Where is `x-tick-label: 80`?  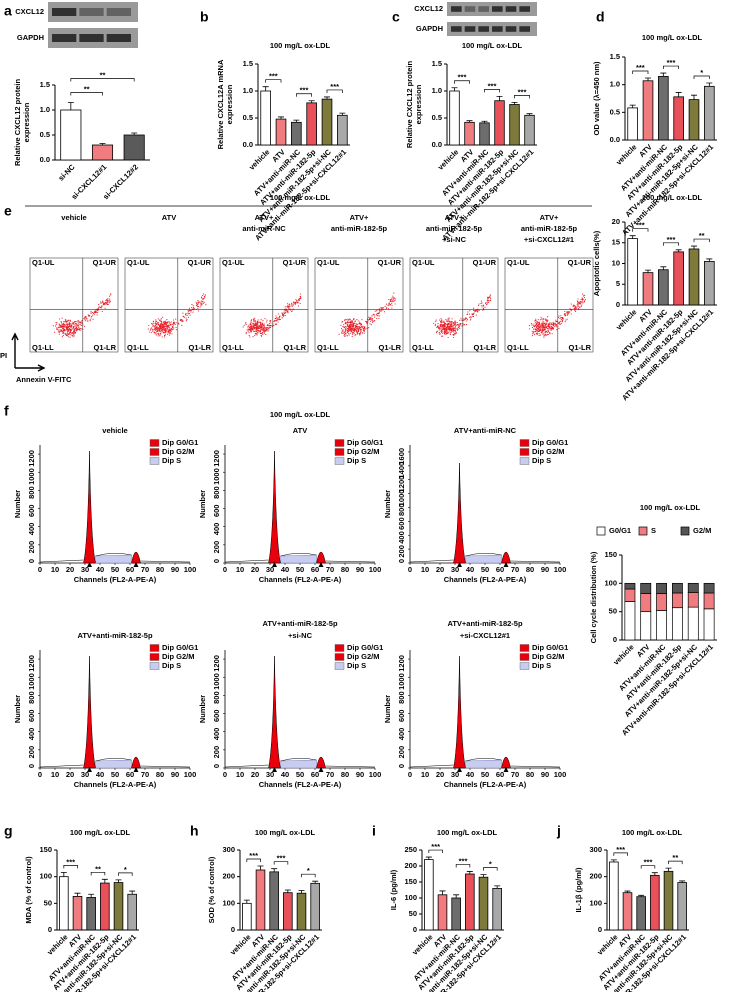 x-tick-label: 80 is located at coordinates (160, 569).